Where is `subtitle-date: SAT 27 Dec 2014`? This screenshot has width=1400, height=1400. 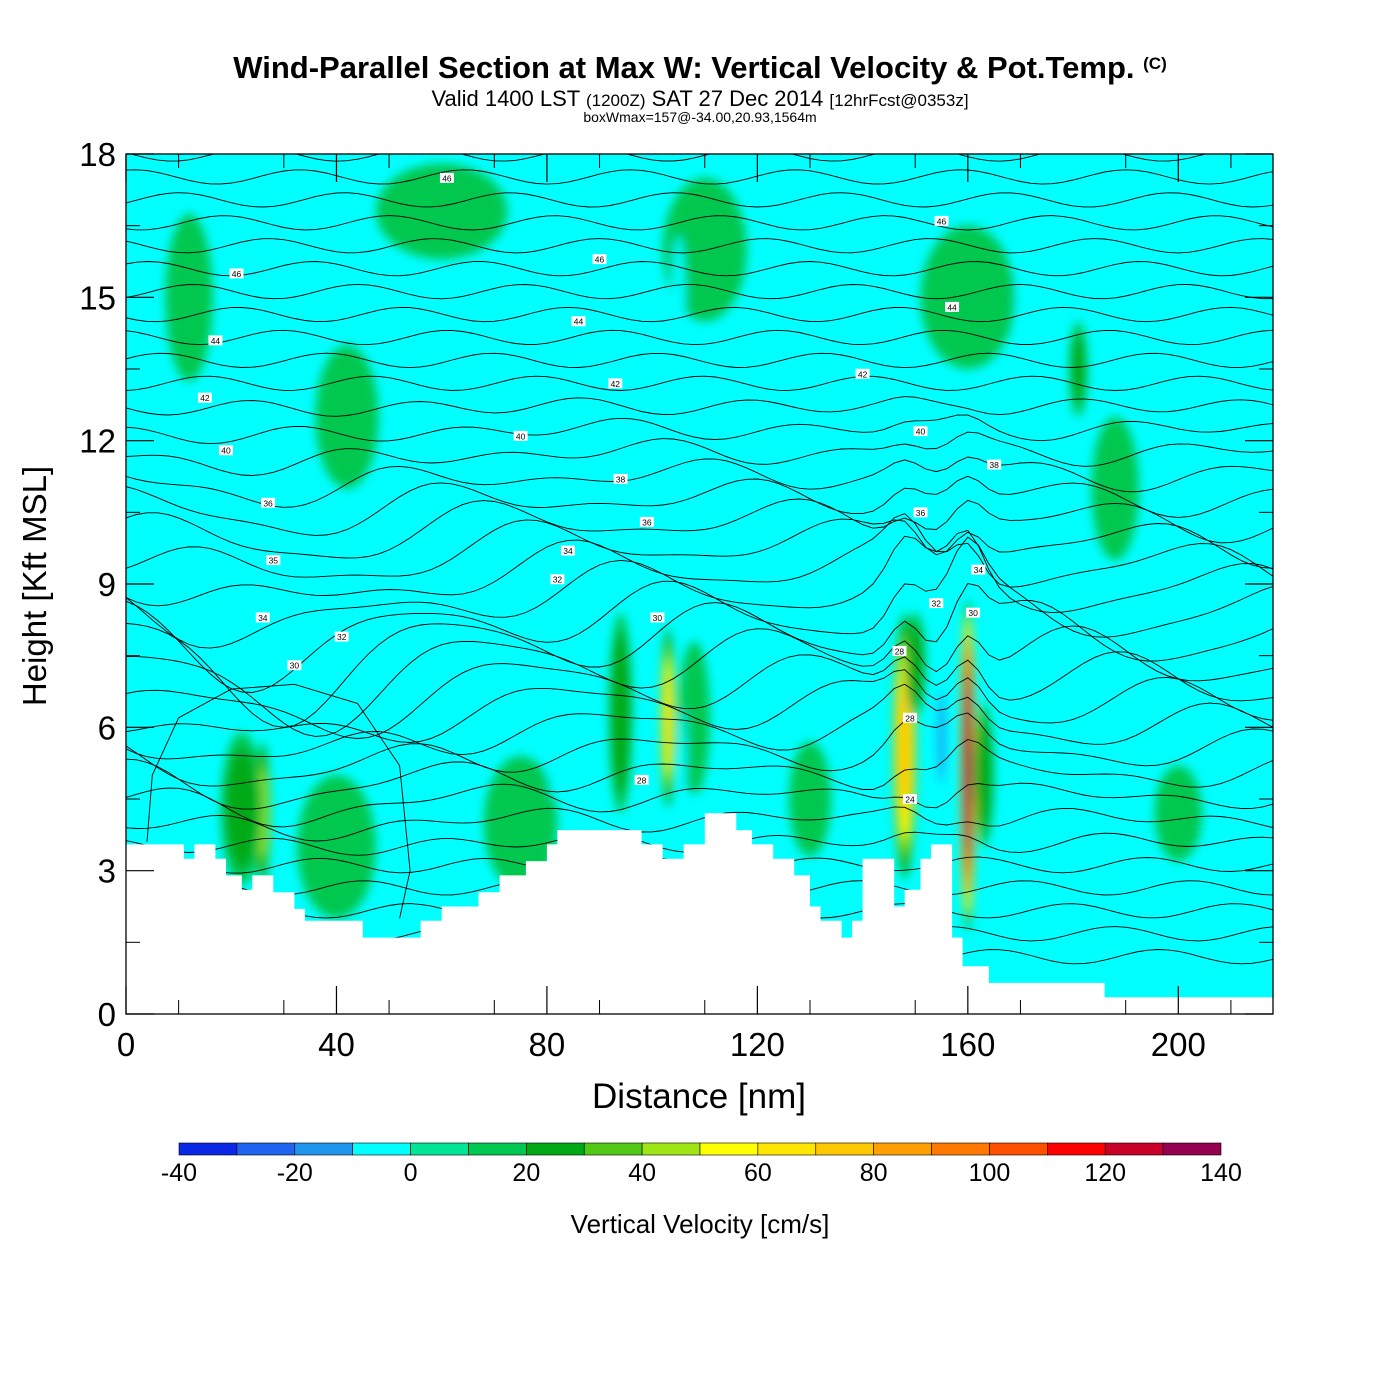 subtitle-date: SAT 27 Dec 2014 is located at coordinates (737, 98).